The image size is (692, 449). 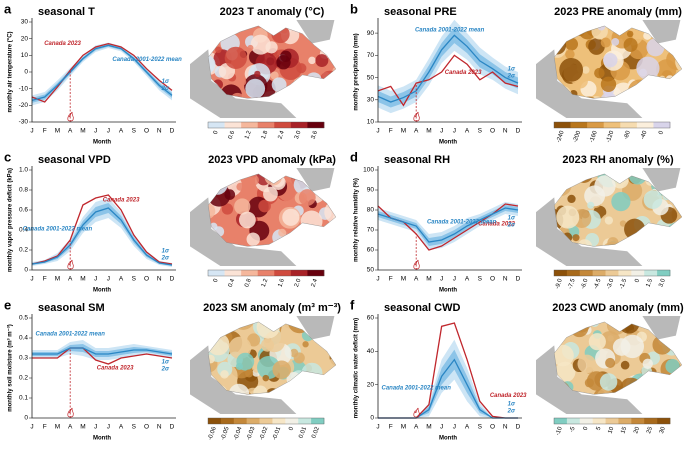 I want to click on colorbar-label: -0.01, so click(x=277, y=434).